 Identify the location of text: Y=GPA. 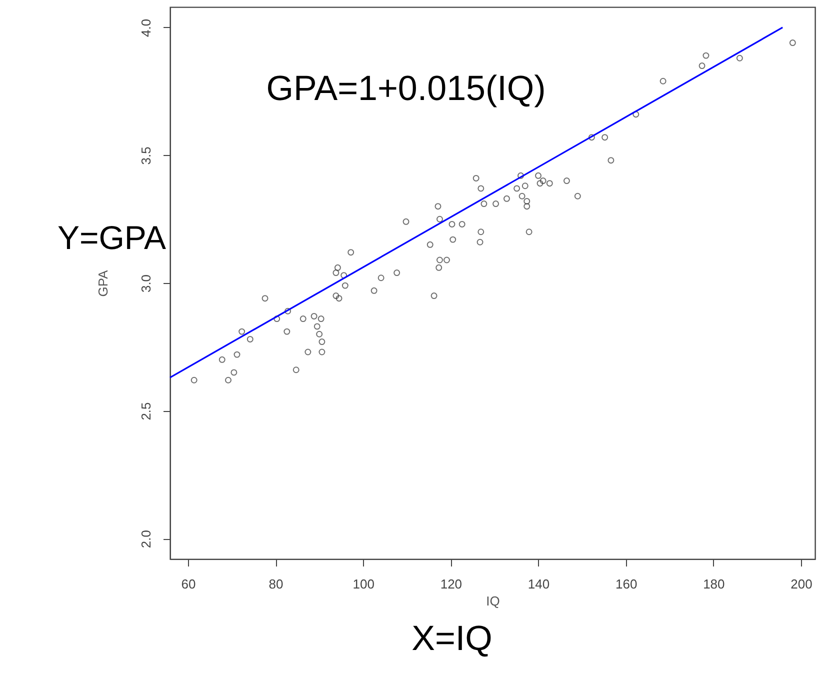
(111, 237).